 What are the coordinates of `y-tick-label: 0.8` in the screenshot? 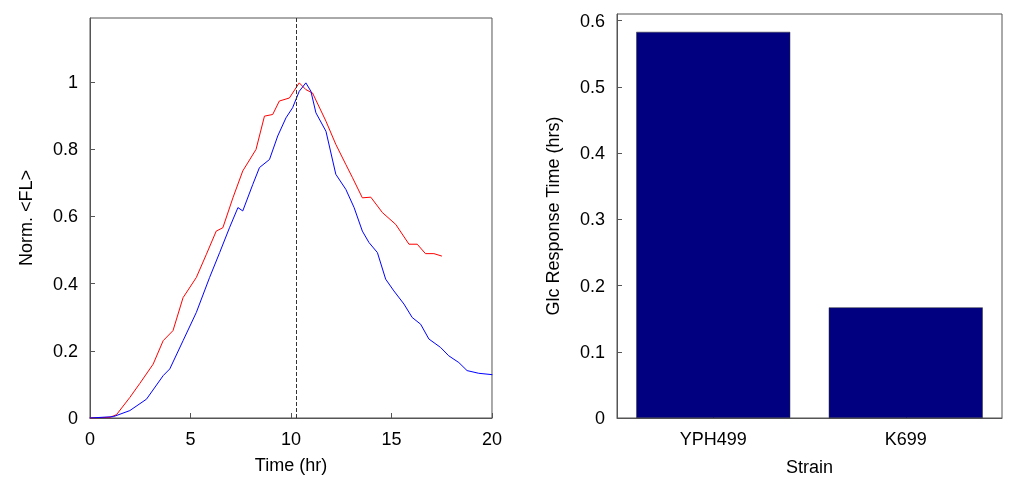 It's located at (65, 149).